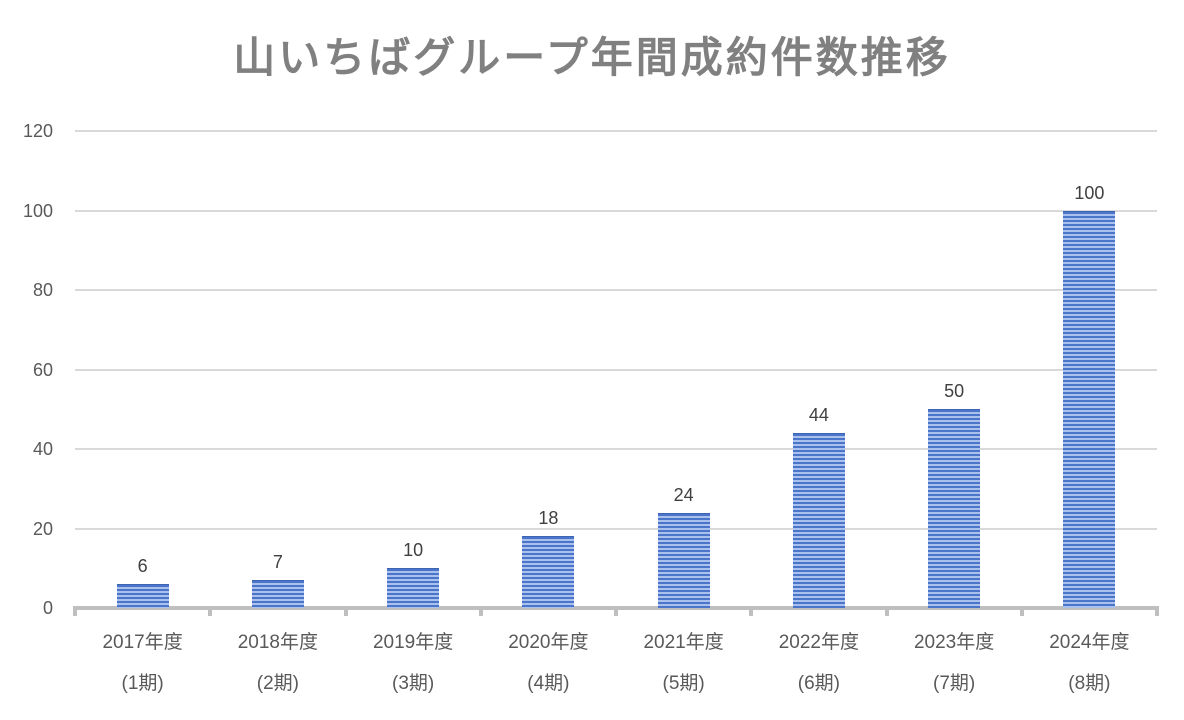 The height and width of the screenshot is (720, 1184). I want to click on x-category-label-period: (2期), so click(277, 683).